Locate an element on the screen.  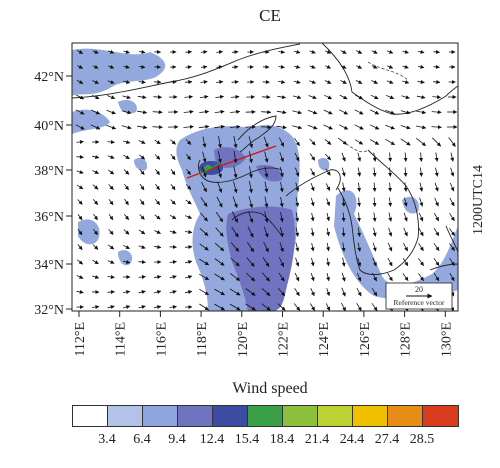
colorbar-tick-label: 12.4 is located at coordinates (212, 439).